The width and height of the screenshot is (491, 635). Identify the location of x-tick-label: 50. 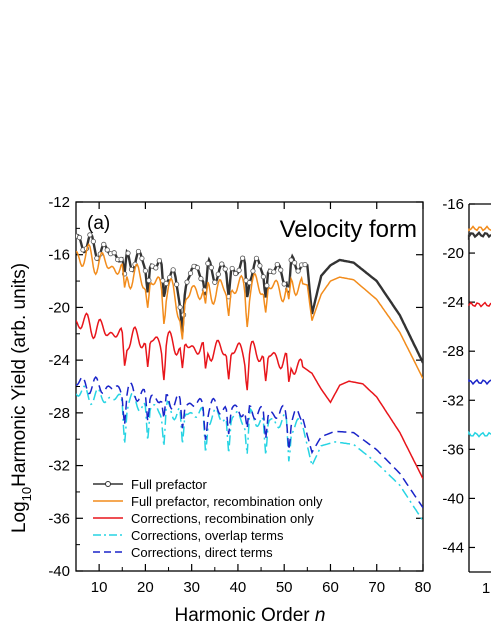
(284, 587).